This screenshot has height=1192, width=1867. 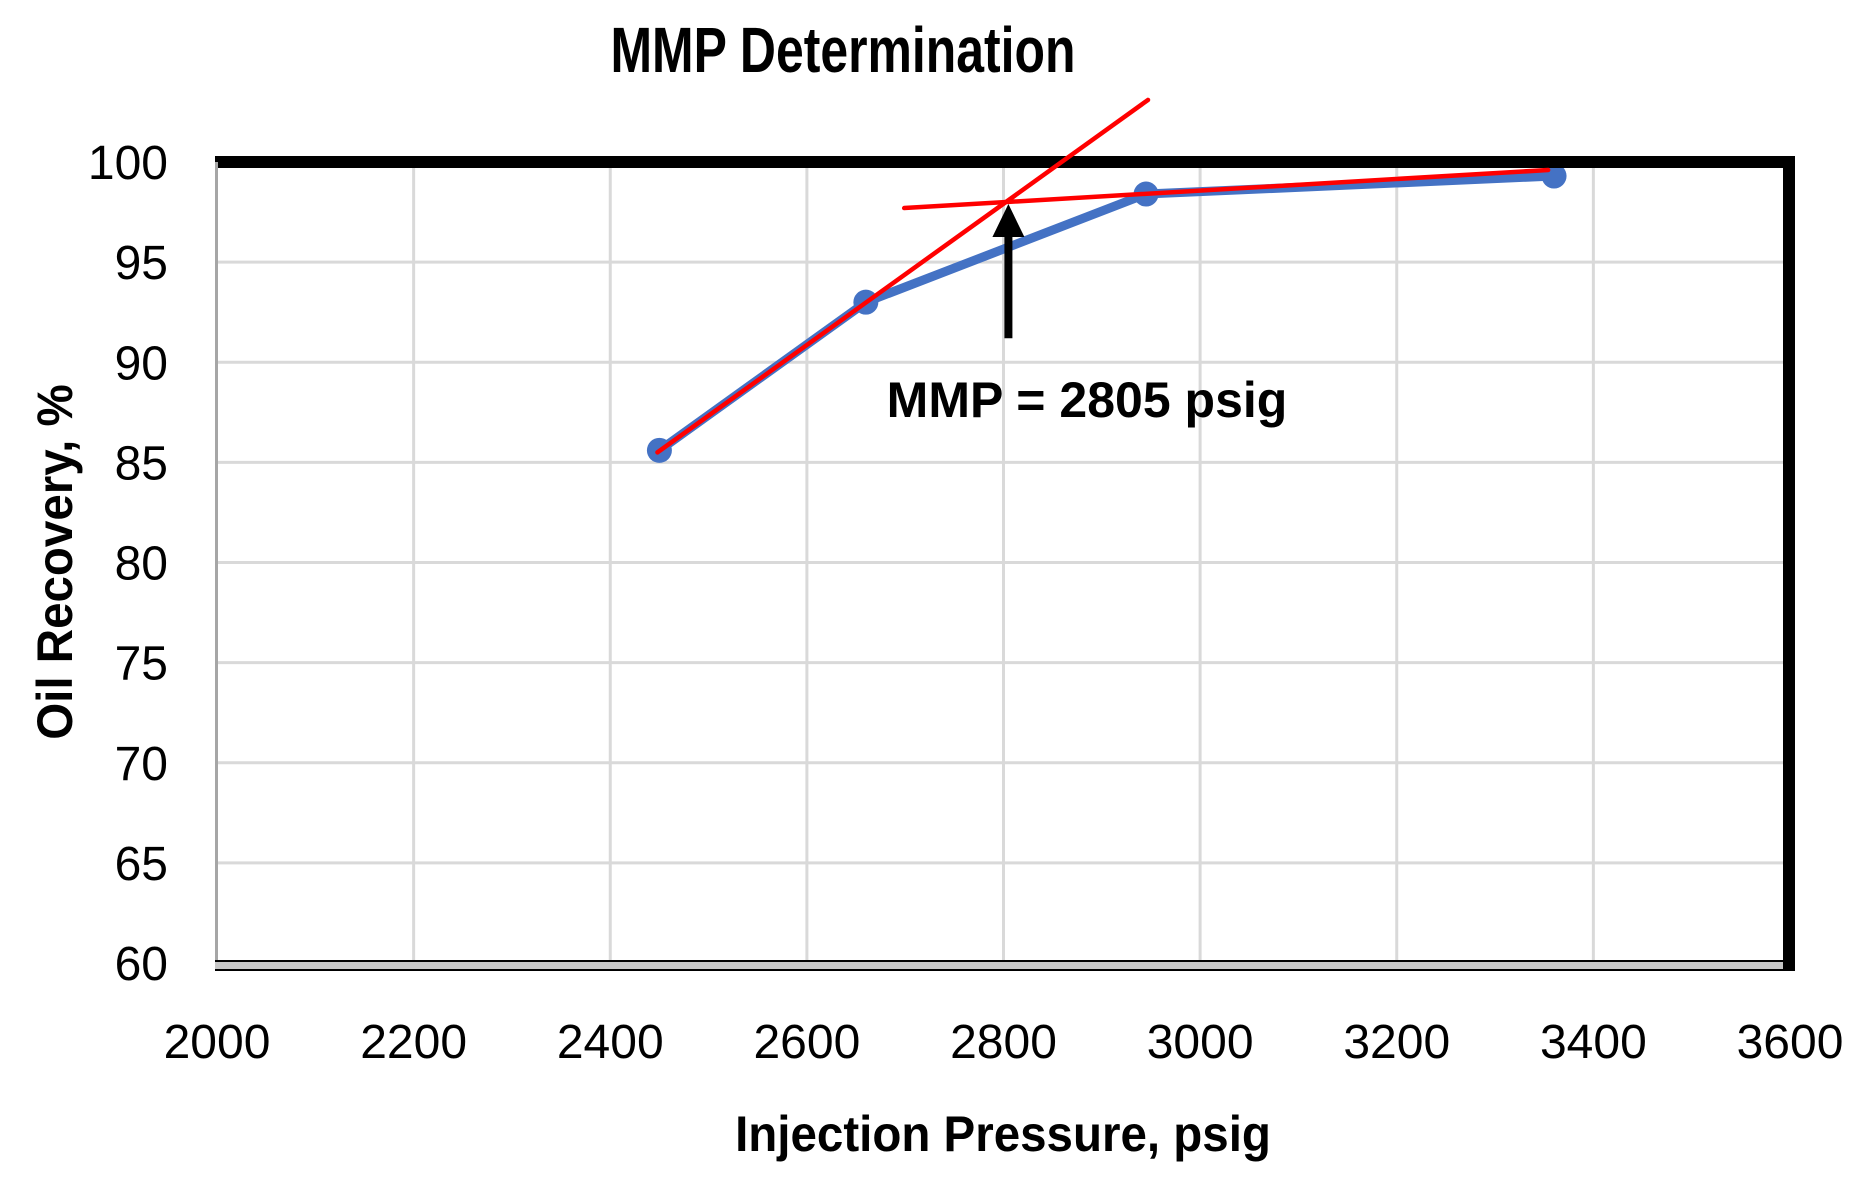 I want to click on x-axis-band-bottom-edge, so click(x=999, y=970).